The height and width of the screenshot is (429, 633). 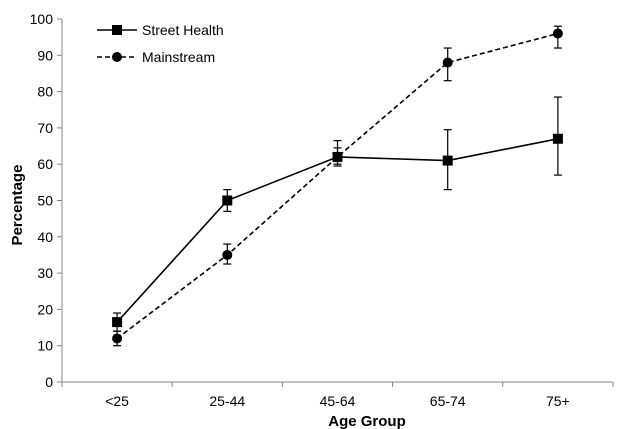 I want to click on legend-marker-square, so click(x=117, y=30).